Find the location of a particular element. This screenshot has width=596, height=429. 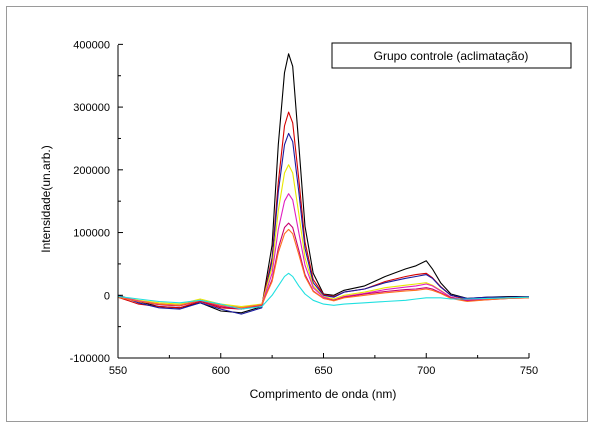

x-tick-label: 750 is located at coordinates (529, 371).